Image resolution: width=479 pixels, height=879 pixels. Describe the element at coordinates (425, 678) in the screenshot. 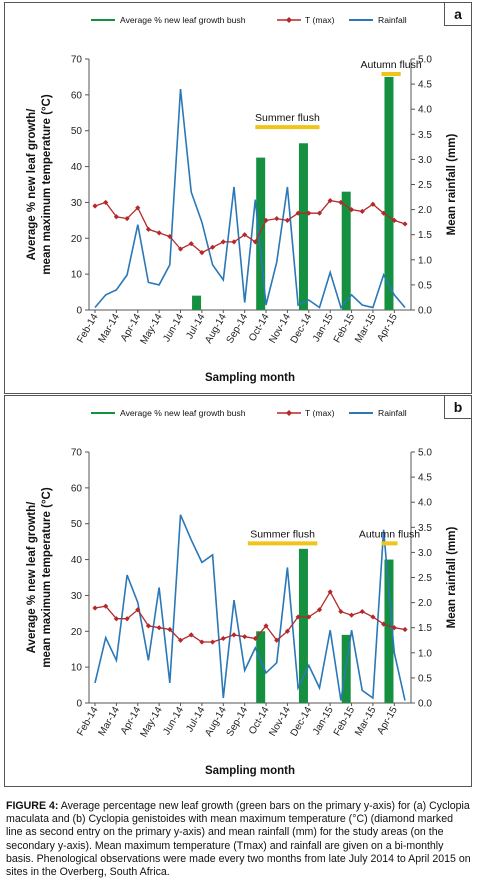

I see `b-y2-tick-label: 0.5` at that location.